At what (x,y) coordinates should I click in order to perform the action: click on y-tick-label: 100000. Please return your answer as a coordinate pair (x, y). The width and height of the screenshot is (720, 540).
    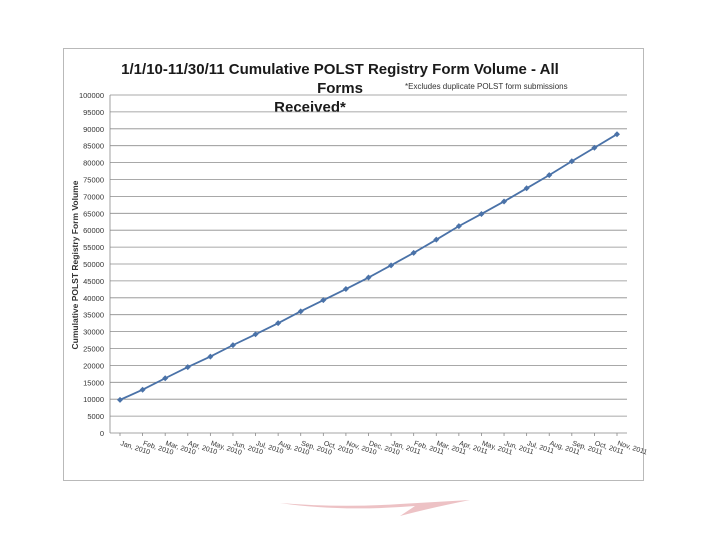
    Looking at the image, I should click on (91, 95).